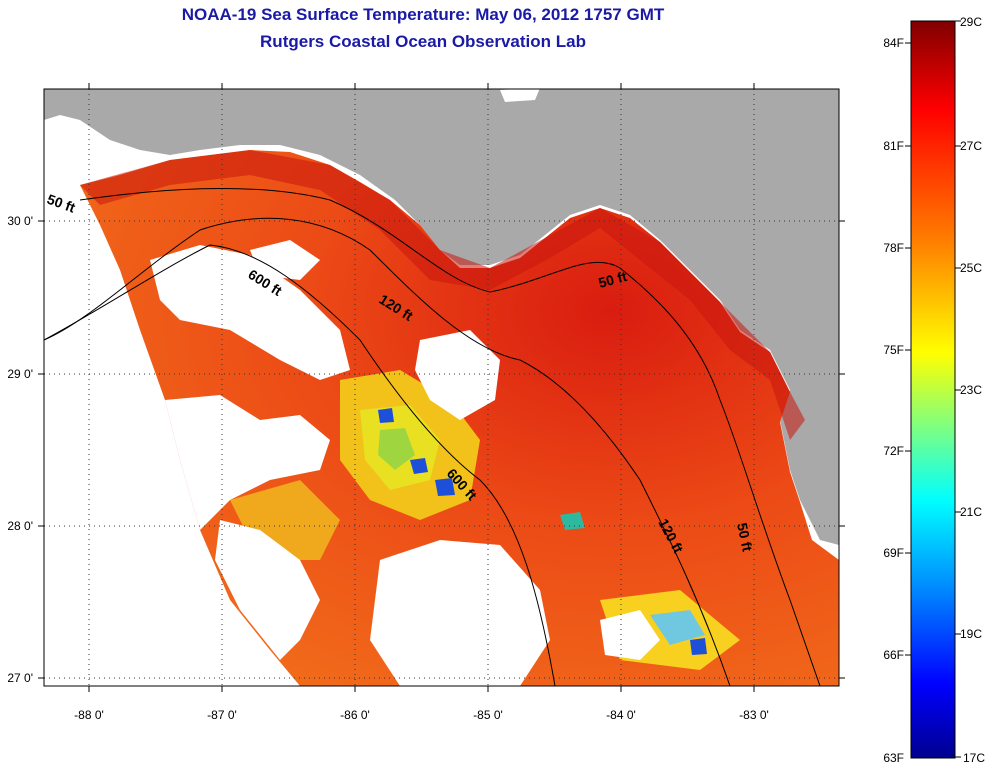 This screenshot has width=992, height=770. Describe the element at coordinates (20, 678) in the screenshot. I see `lat-tick-label: 27 0'` at that location.